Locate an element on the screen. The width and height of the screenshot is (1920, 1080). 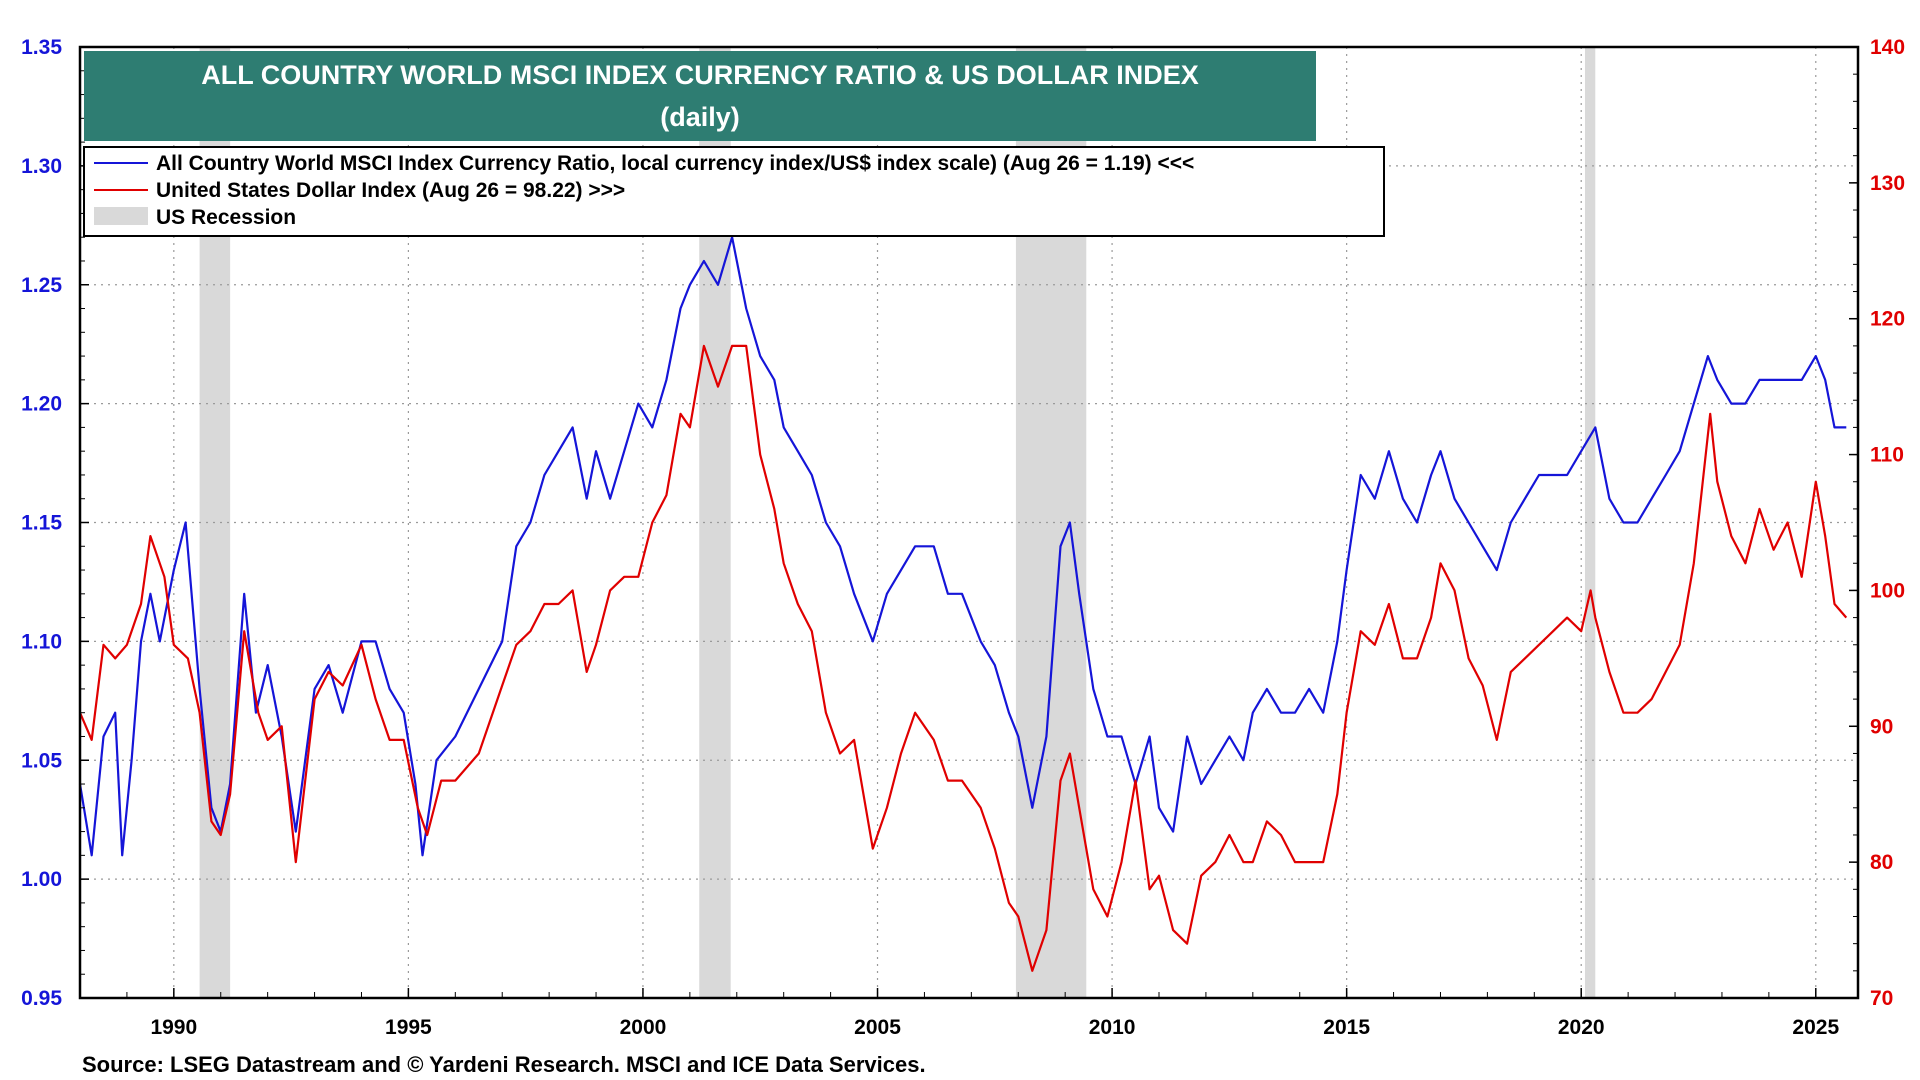
left-tick-label-2: 1.05 is located at coordinates (41, 760).